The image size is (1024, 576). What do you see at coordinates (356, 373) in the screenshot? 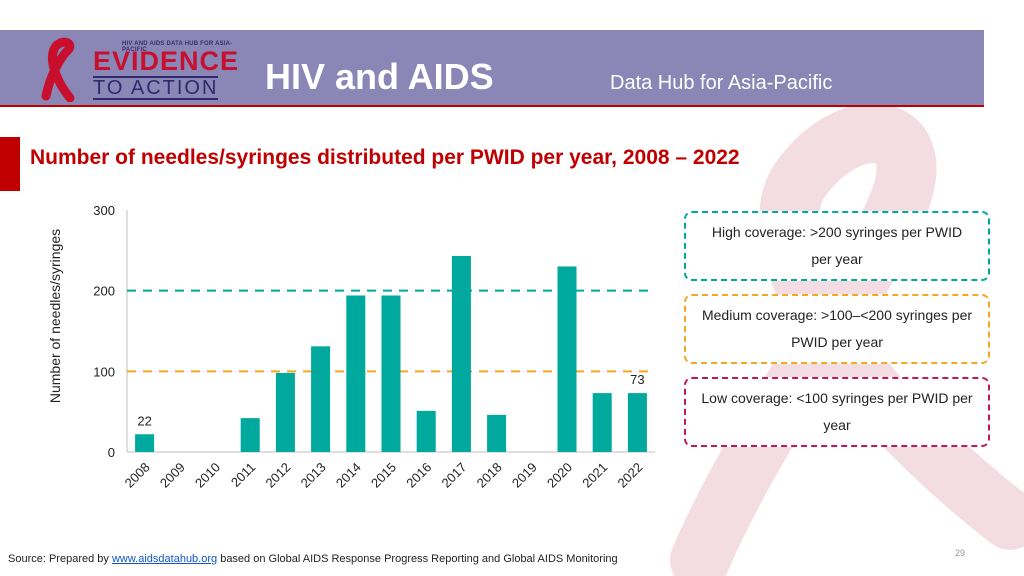
I see `bar-2014` at bounding box center [356, 373].